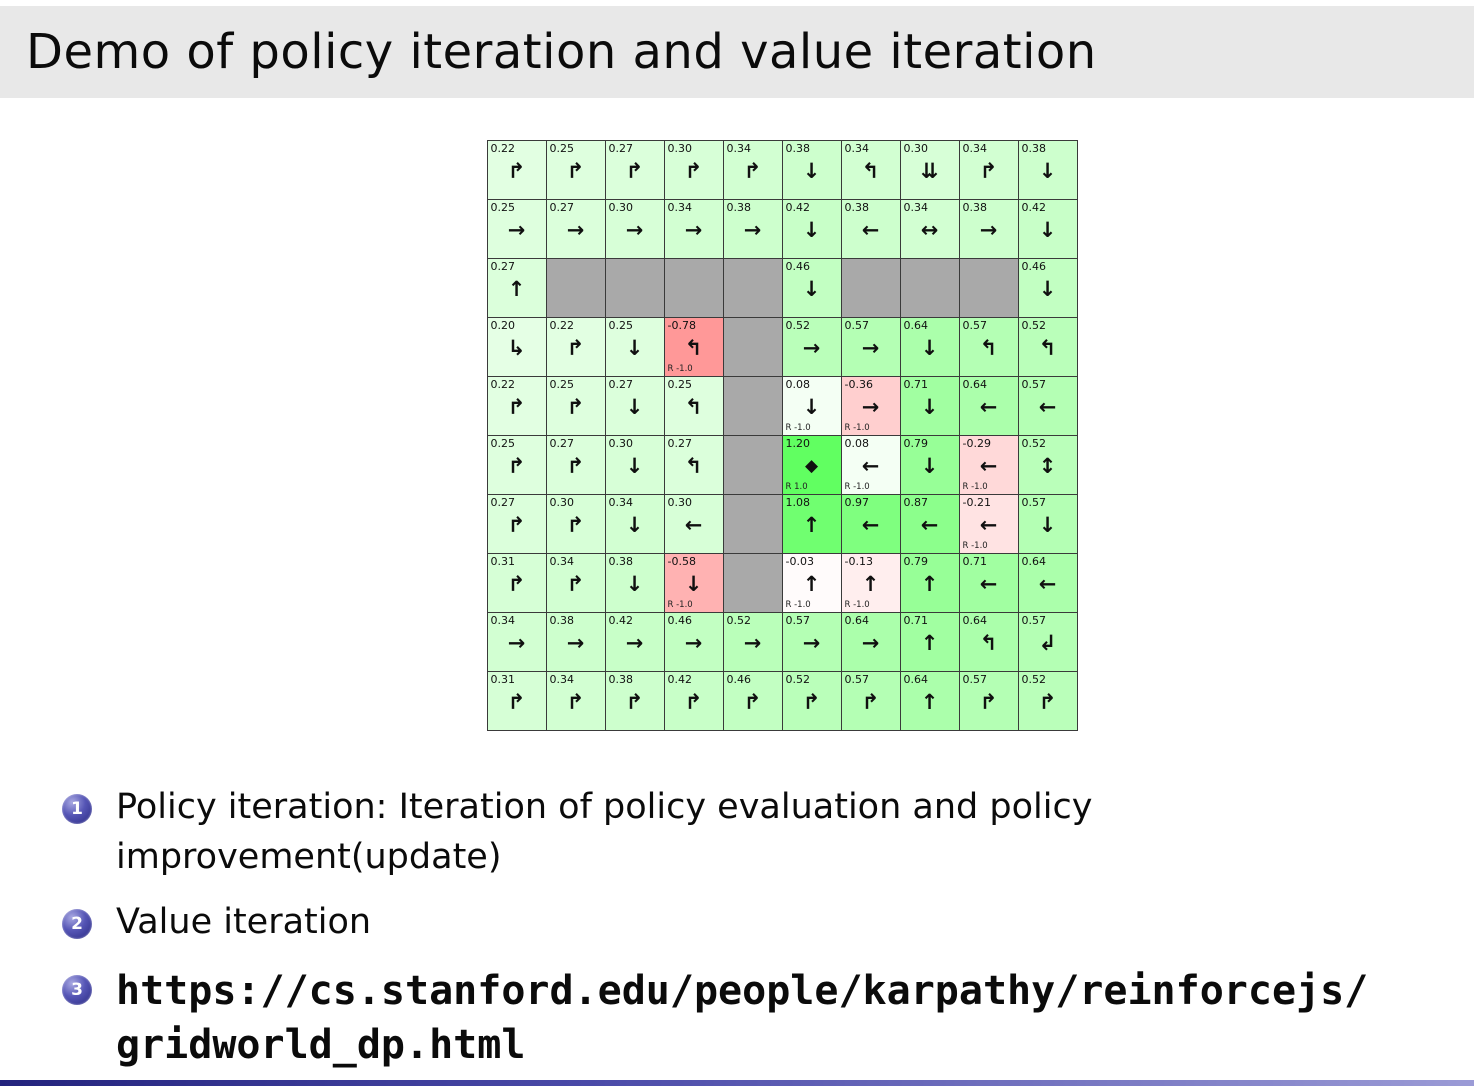 The width and height of the screenshot is (1474, 1086). Describe the element at coordinates (916, 443) in the screenshot. I see `cell-value: 0.79` at that location.